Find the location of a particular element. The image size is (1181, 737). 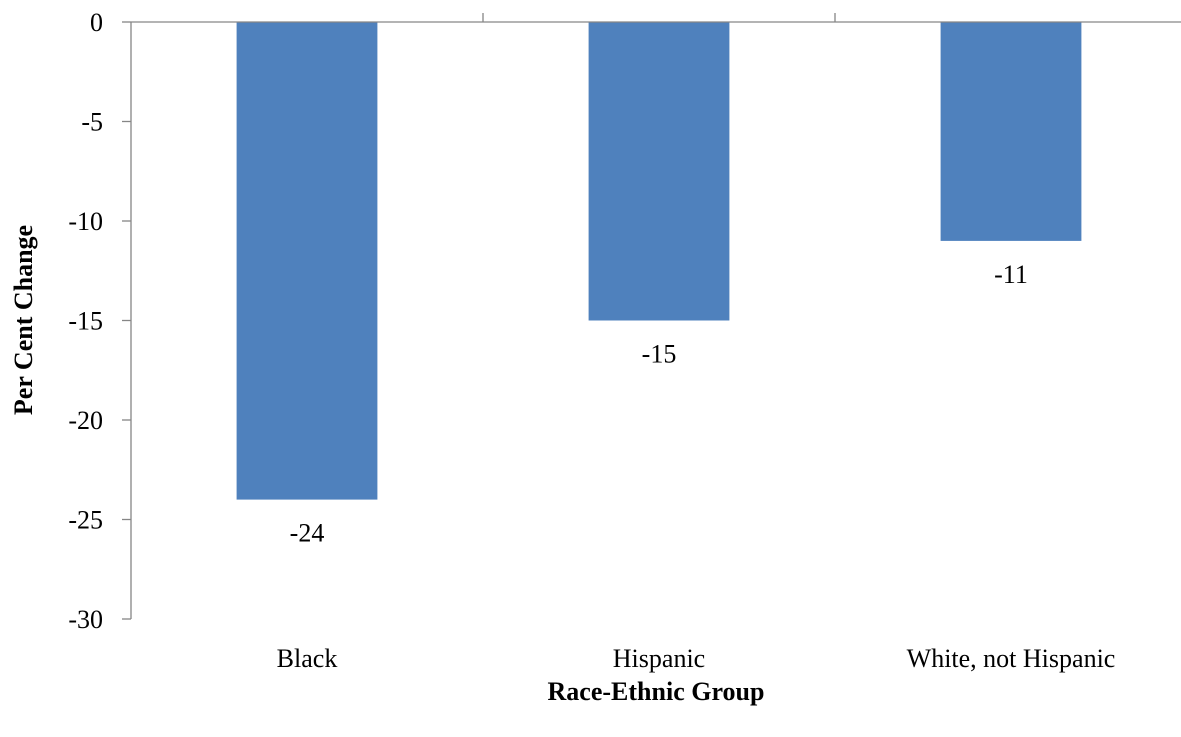

x-tick-label: Black is located at coordinates (307, 658).